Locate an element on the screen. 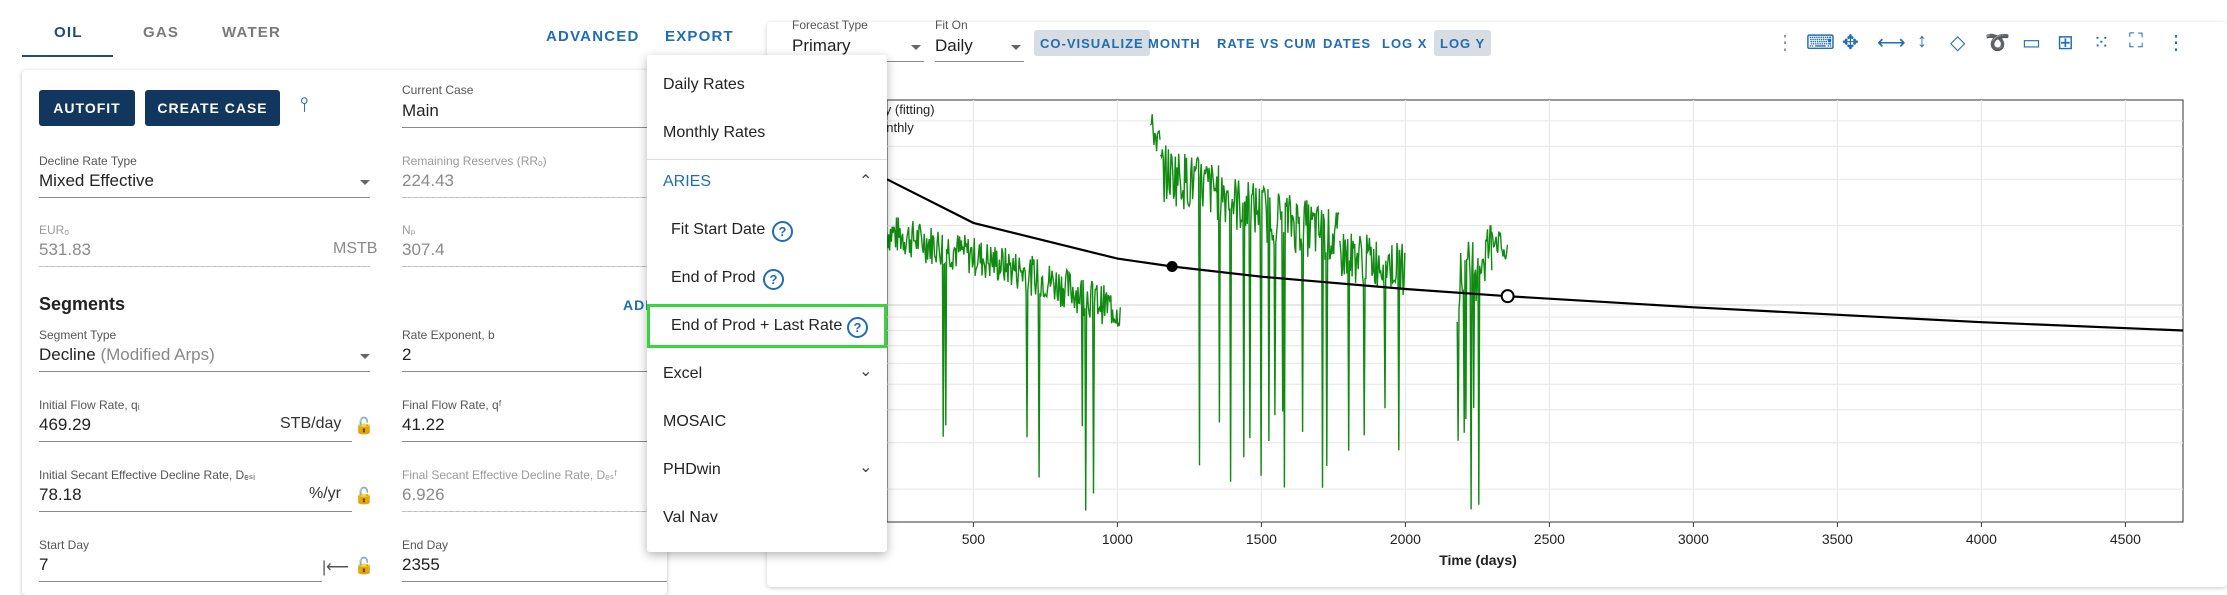 Image resolution: width=2227 pixels, height=595 pixels. table-icon: ⊞ is located at coordinates (2065, 43).